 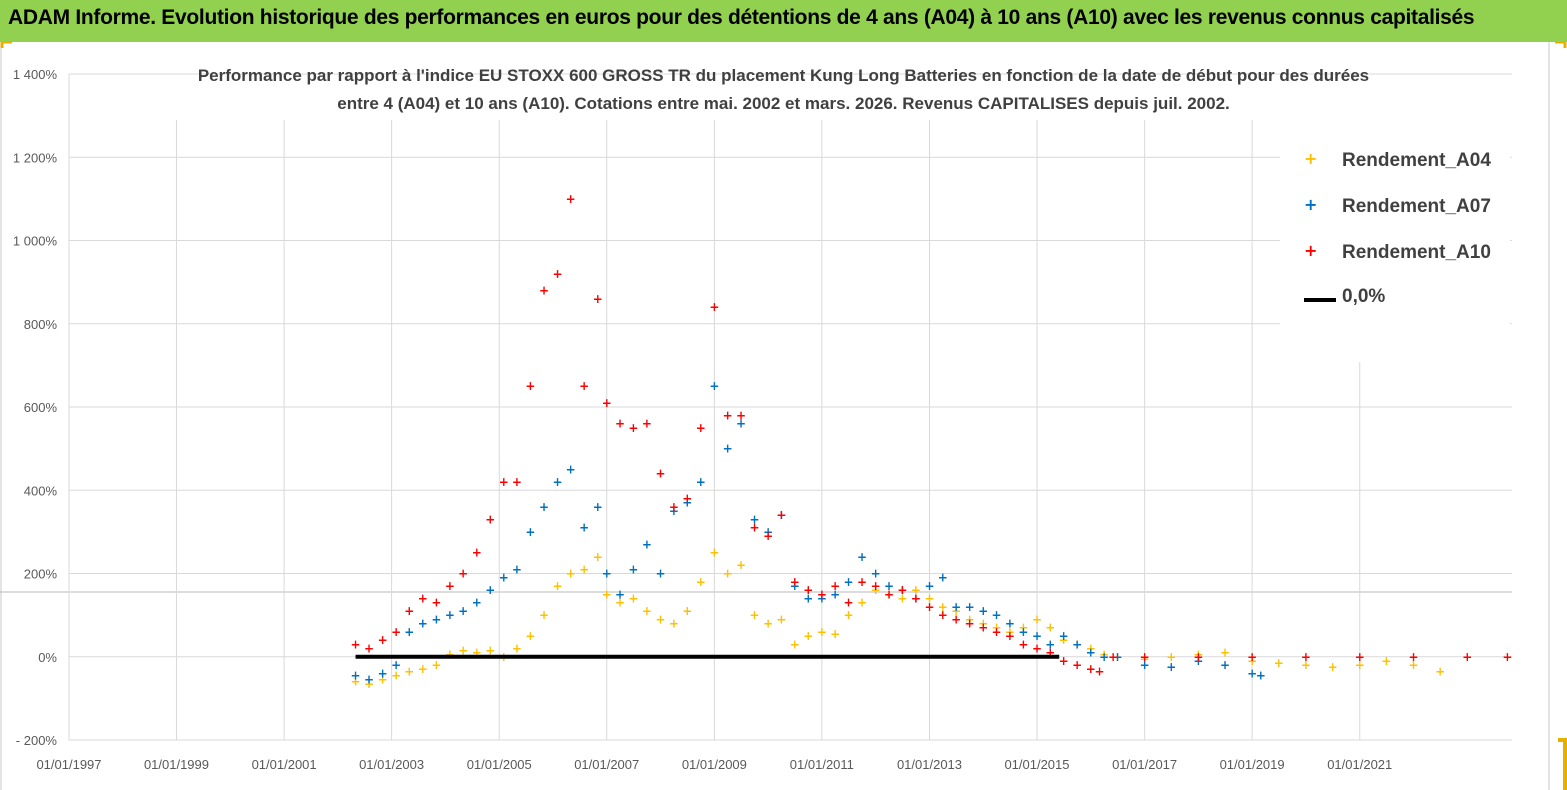 What do you see at coordinates (35, 241) in the screenshot?
I see `y-tick-label: 1 000%` at bounding box center [35, 241].